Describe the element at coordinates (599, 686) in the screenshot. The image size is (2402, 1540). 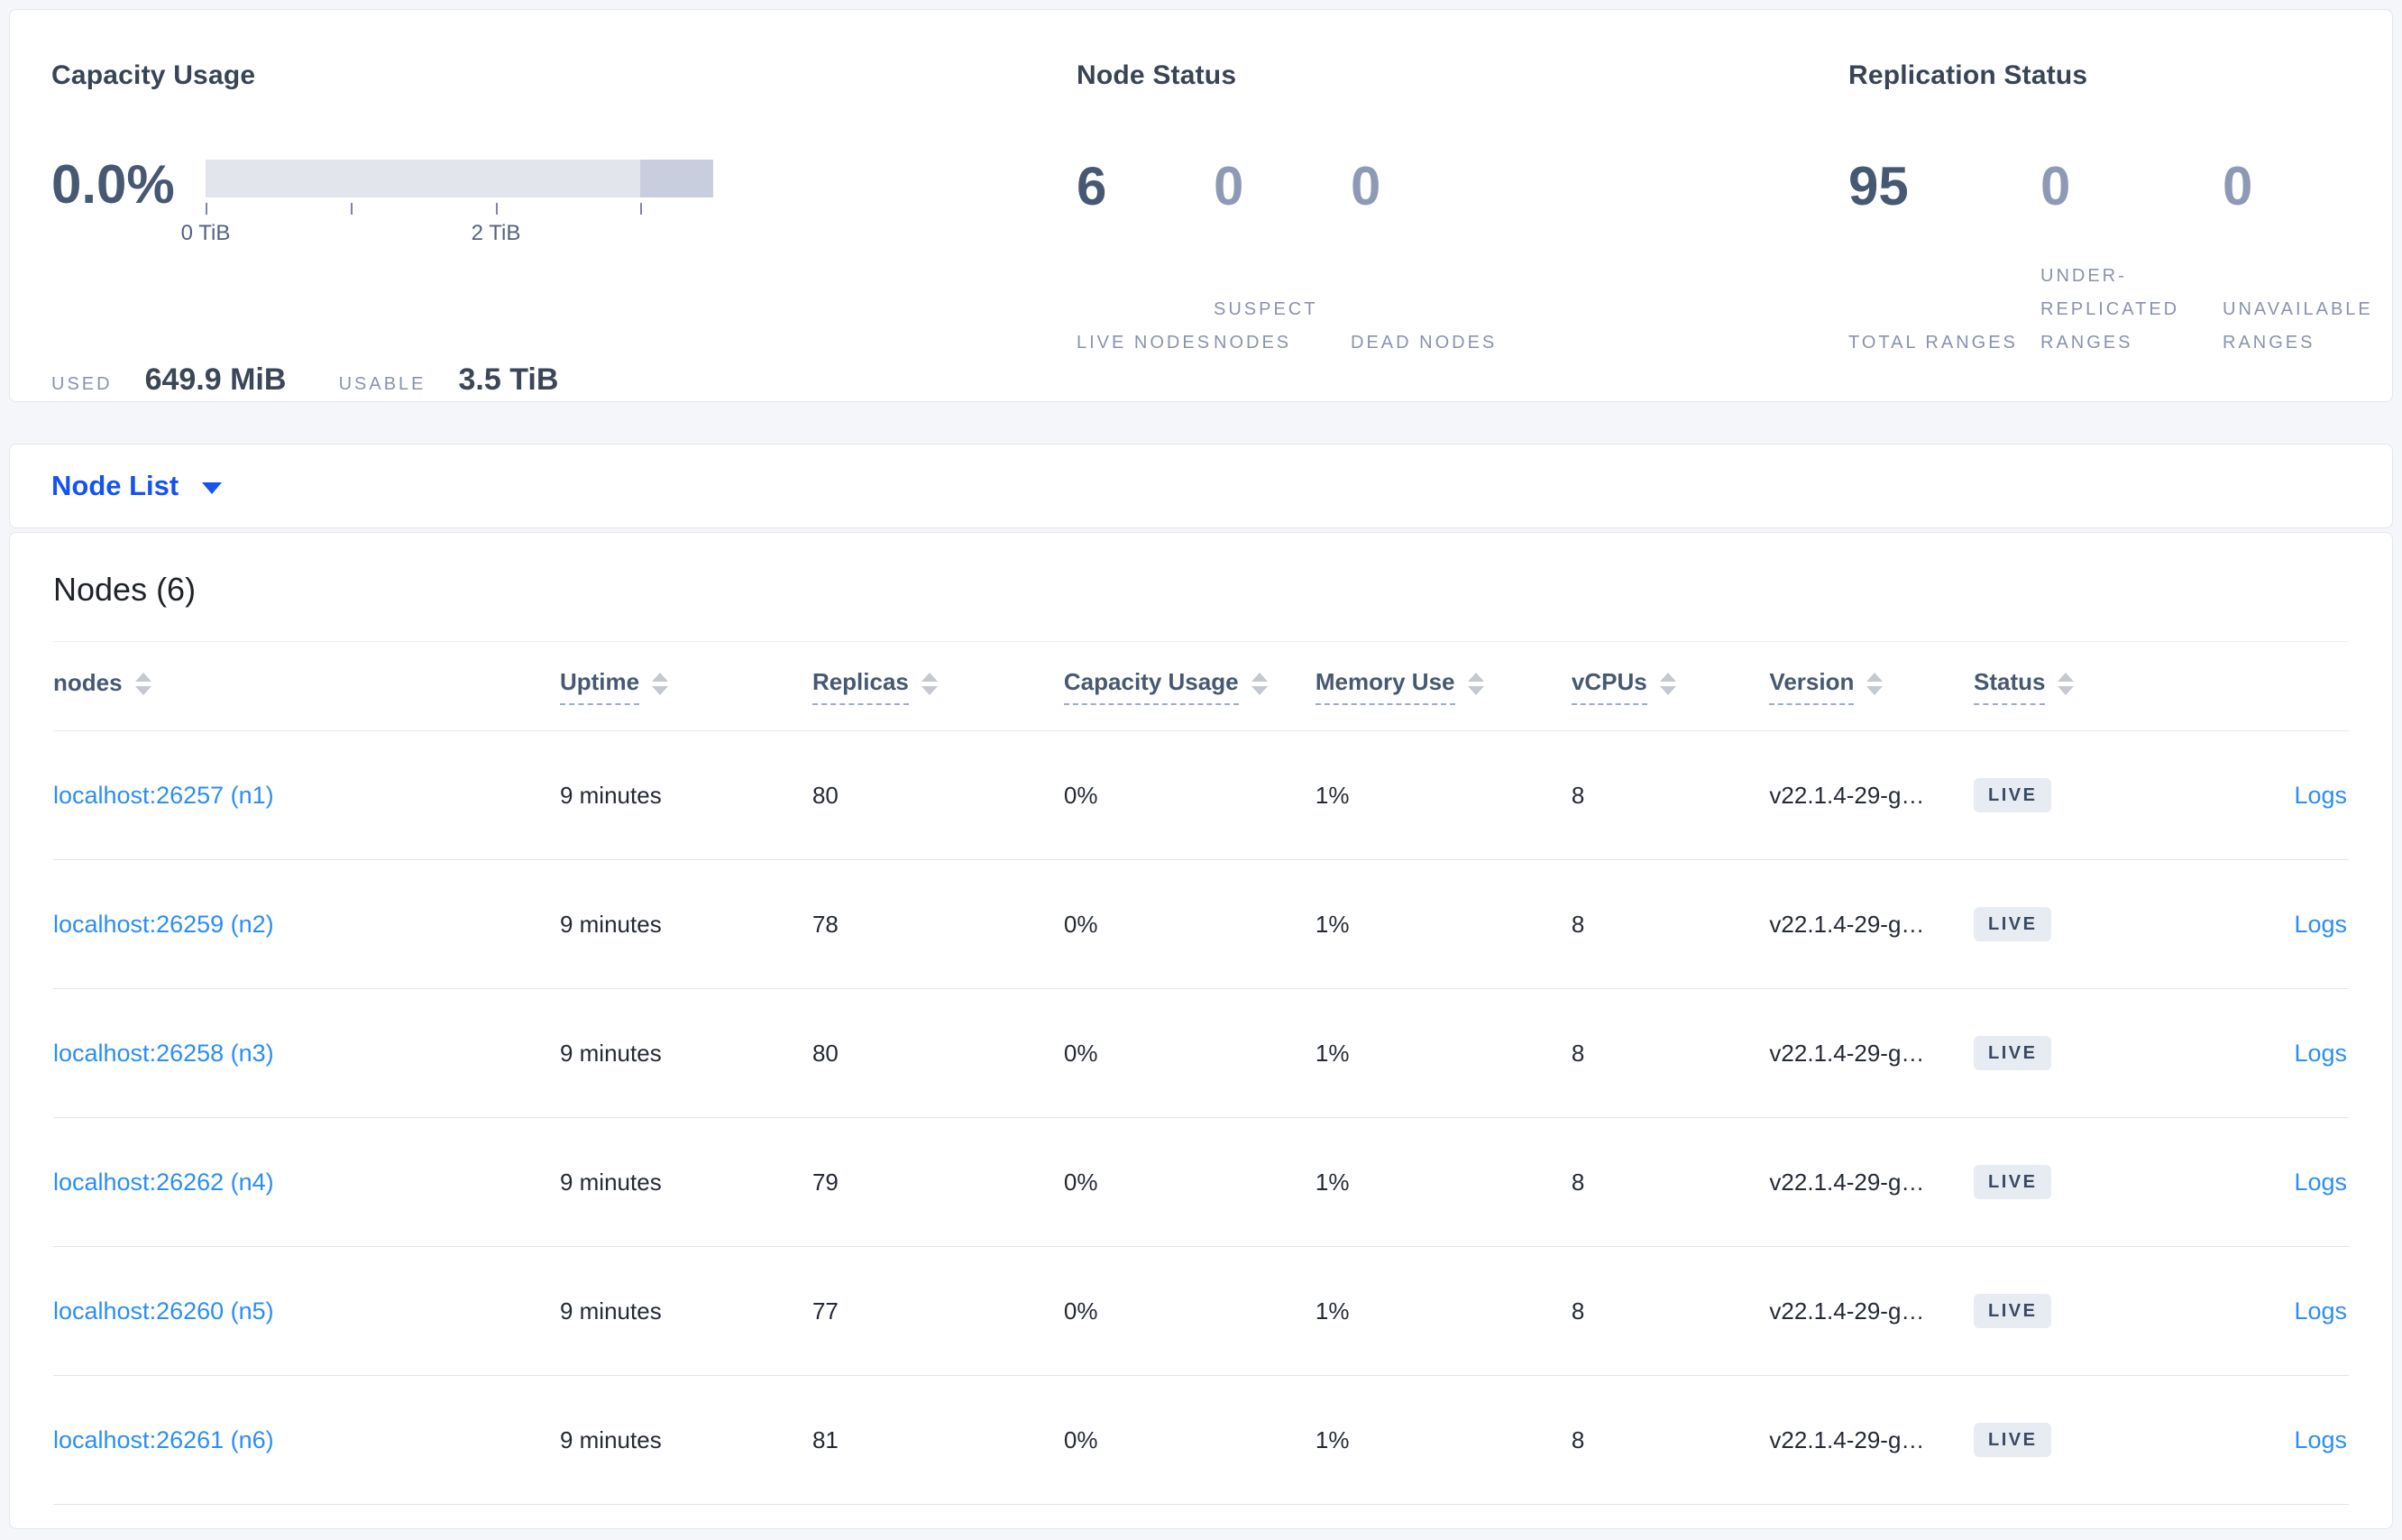
I see `column-header-label: Uptime` at that location.